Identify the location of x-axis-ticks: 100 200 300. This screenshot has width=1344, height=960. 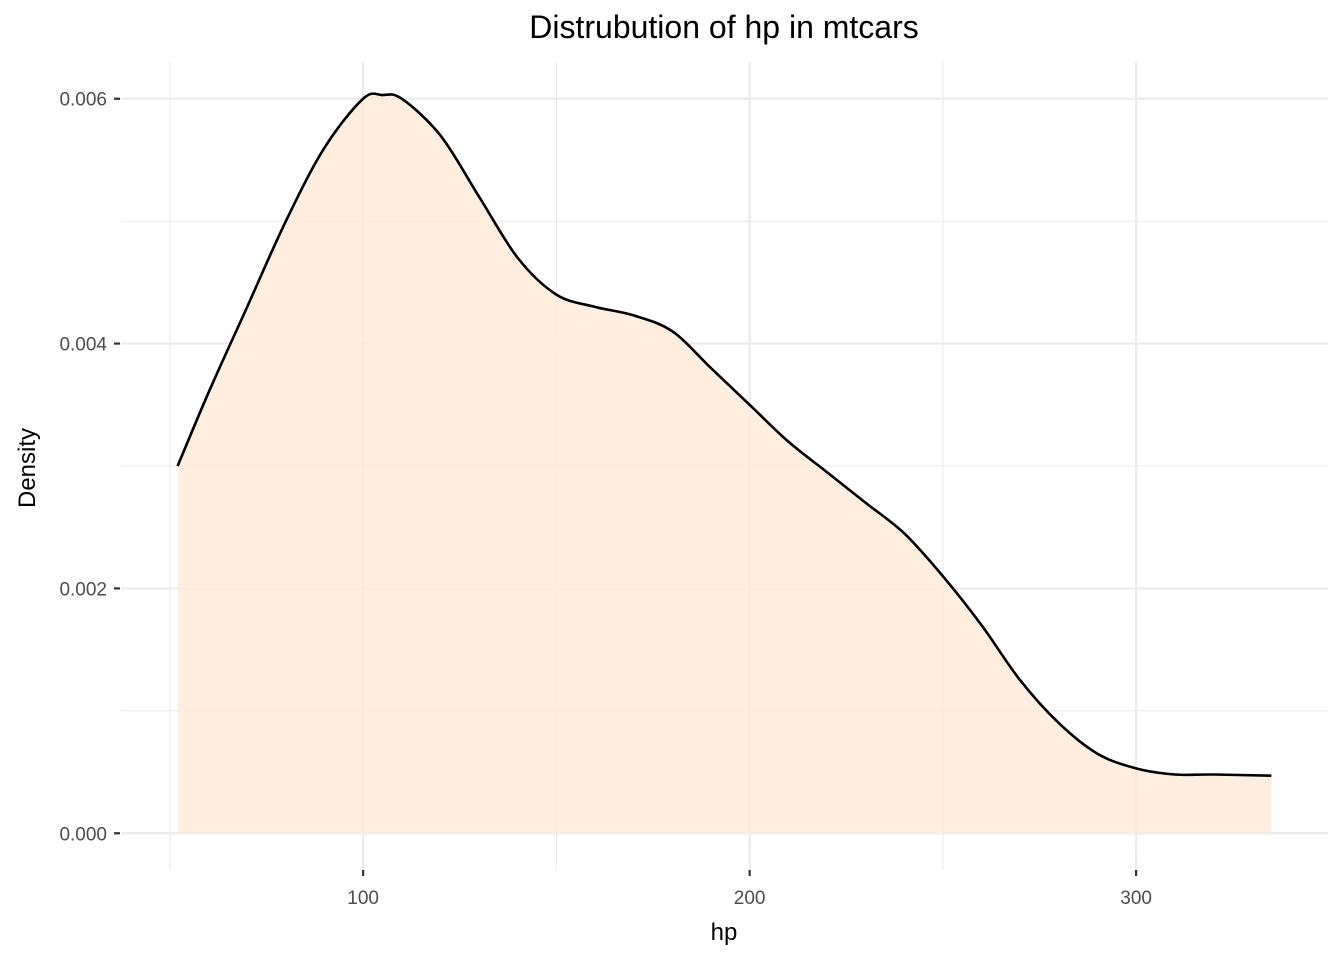
(749, 889).